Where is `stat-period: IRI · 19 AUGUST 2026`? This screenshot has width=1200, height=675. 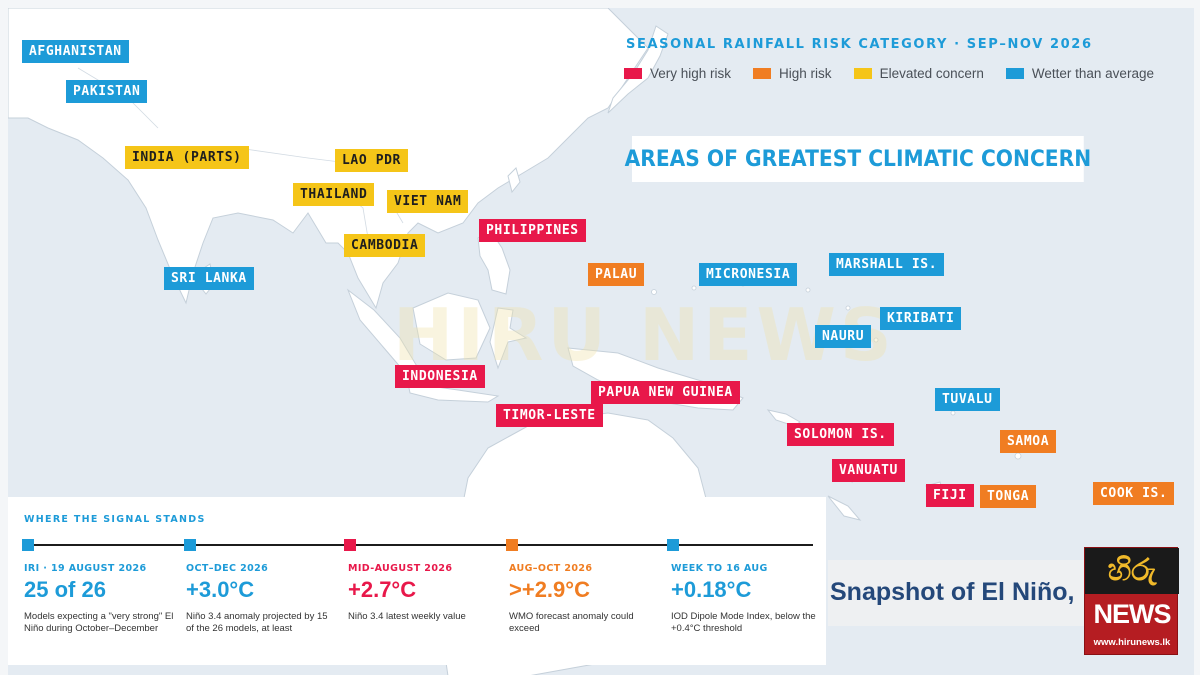 stat-period: IRI · 19 AUGUST 2026 is located at coordinates (85, 568).